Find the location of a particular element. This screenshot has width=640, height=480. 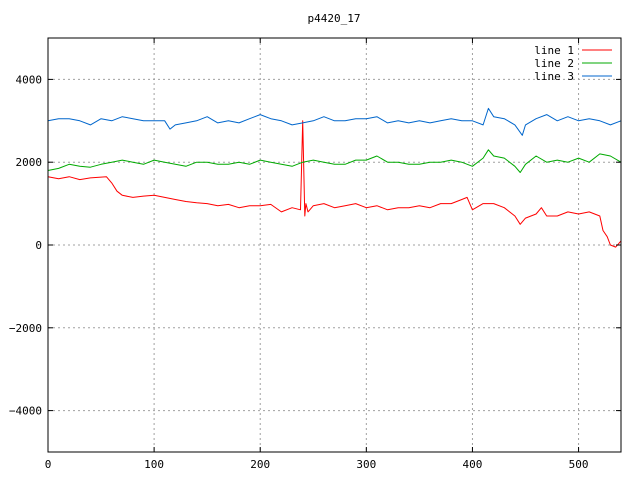

y-tick-label: 0 is located at coordinates (38, 245).